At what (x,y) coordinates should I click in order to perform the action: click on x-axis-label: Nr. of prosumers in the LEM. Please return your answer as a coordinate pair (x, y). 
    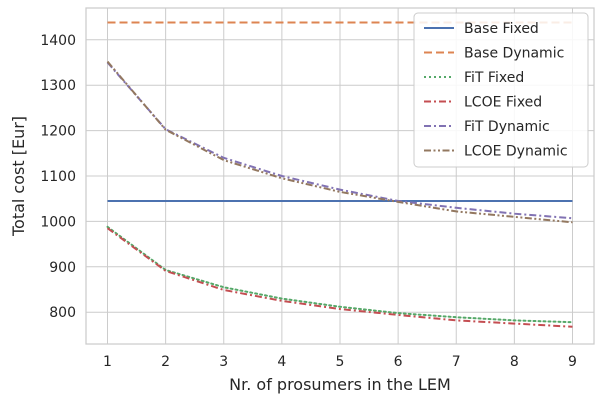
    Looking at the image, I should click on (340, 384).